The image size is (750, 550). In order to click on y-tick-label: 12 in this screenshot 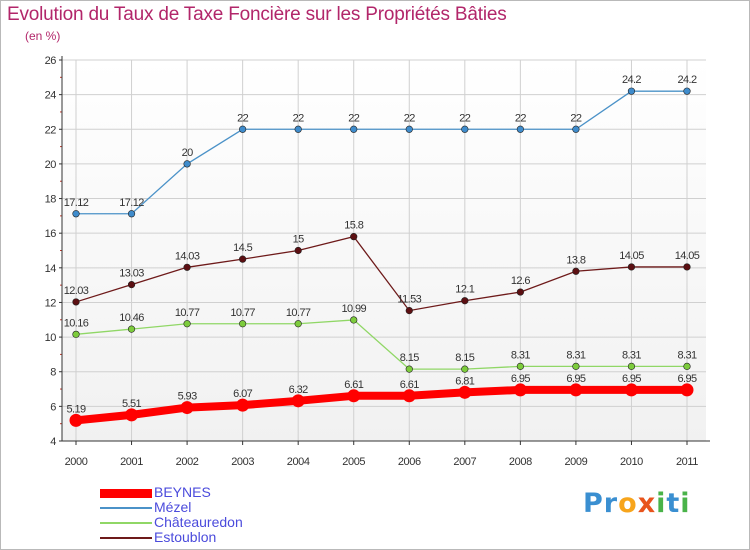, I will do `click(51, 303)`.